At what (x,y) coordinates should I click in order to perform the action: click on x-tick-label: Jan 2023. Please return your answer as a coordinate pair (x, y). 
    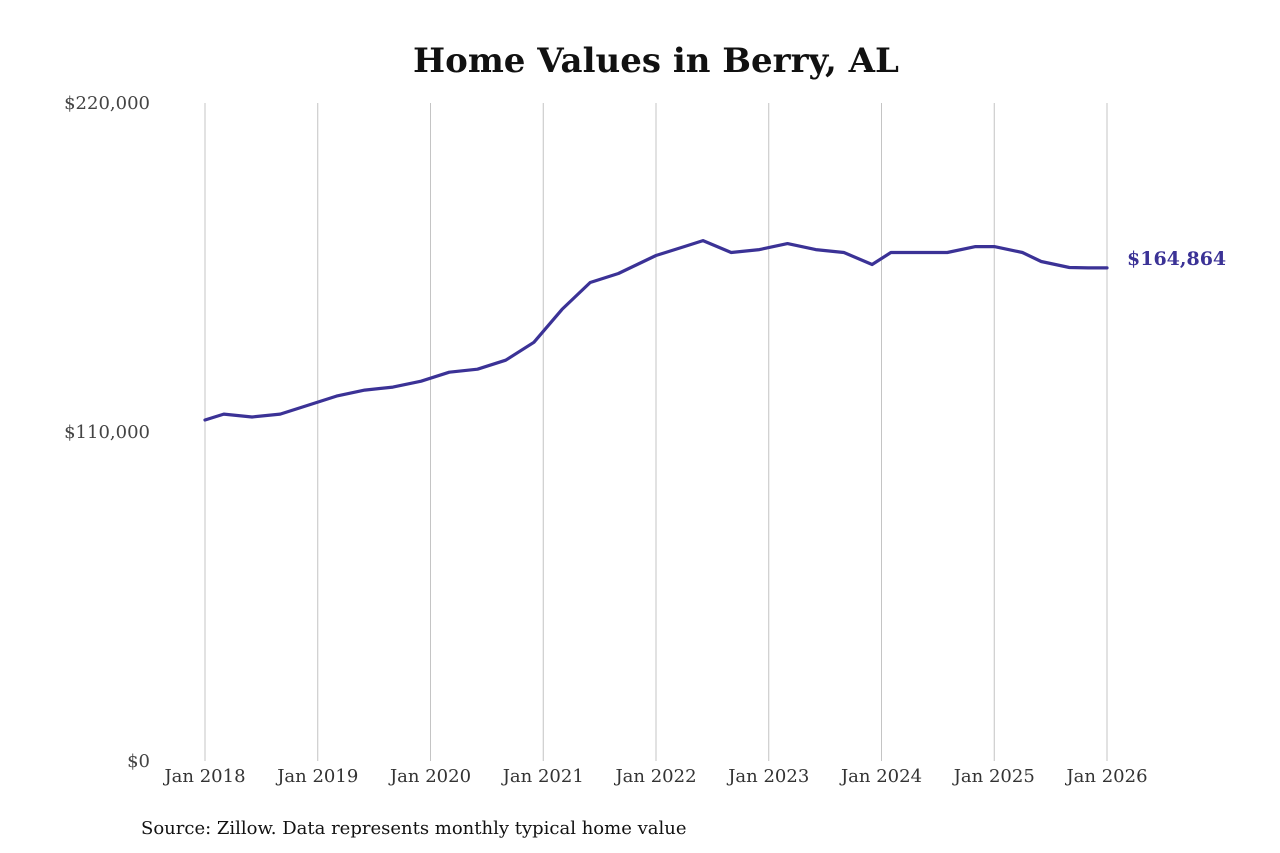
    Looking at the image, I should click on (767, 776).